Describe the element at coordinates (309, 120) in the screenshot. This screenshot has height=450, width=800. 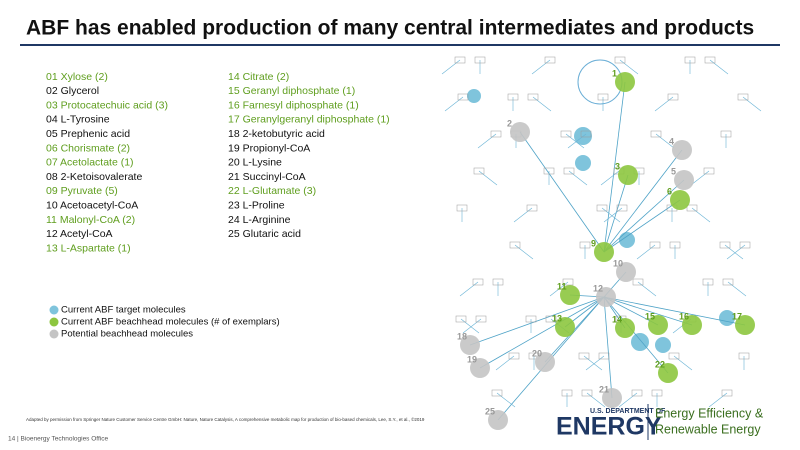
I see `molecule-item: 17 Geranylgeranyl diphosphate (1)` at that location.